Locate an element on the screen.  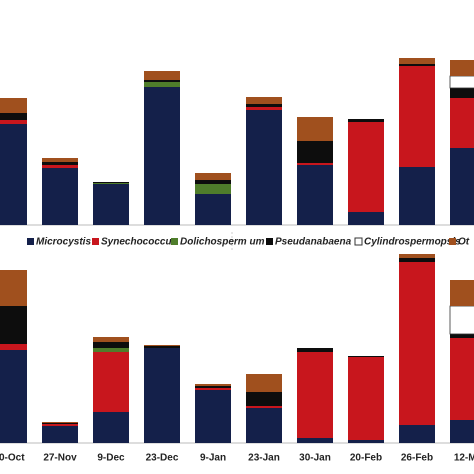
legend-label: Pseudanabaena is located at coordinates (313, 242).